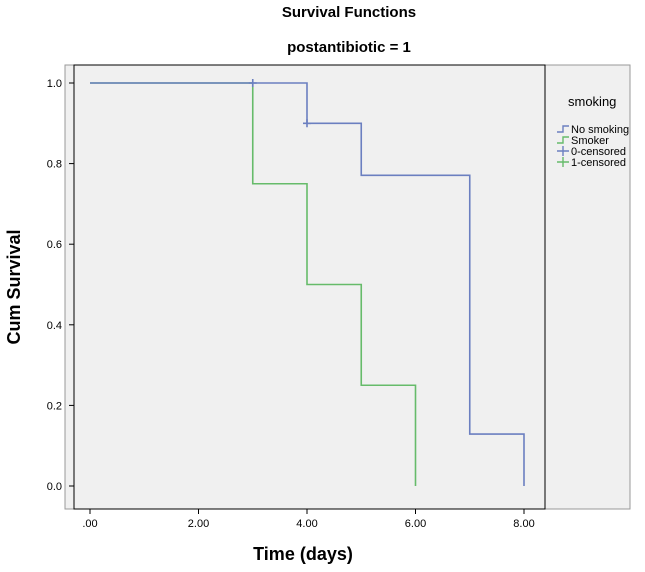 This screenshot has width=645, height=572. What do you see at coordinates (598, 152) in the screenshot?
I see `legend-item-label: 0-censored` at bounding box center [598, 152].